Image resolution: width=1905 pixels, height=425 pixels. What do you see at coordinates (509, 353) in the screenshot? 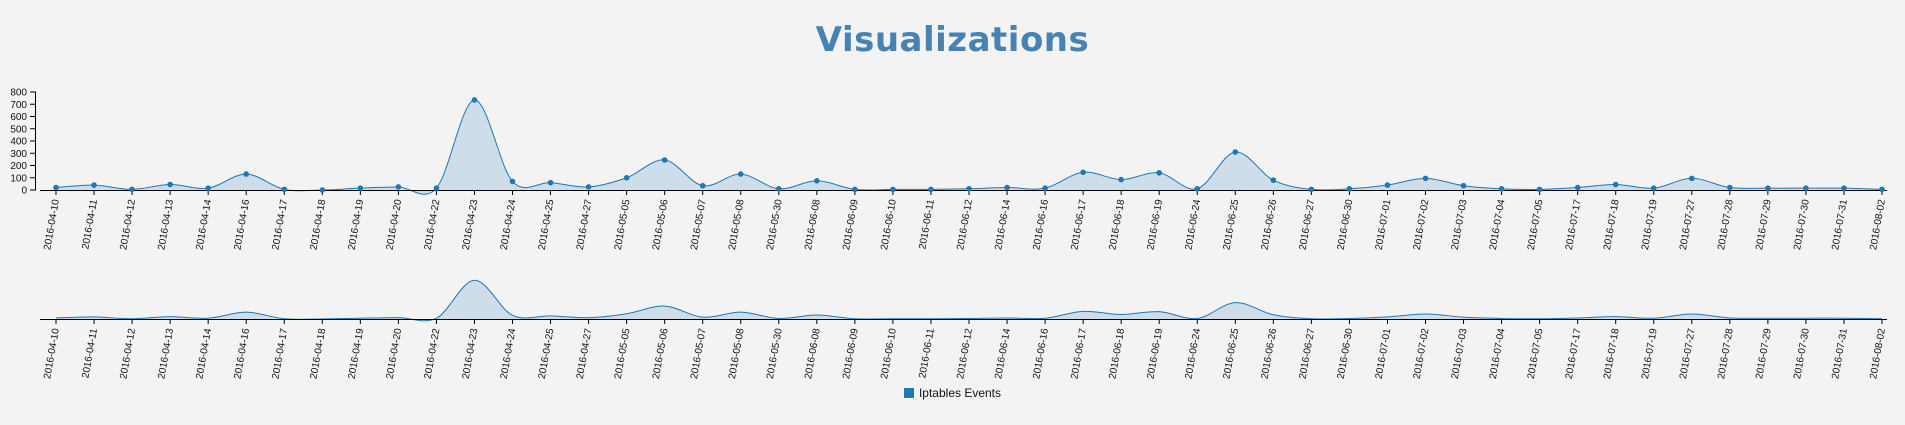
I see `context-x-tick-label: 2016-04-24` at bounding box center [509, 353].